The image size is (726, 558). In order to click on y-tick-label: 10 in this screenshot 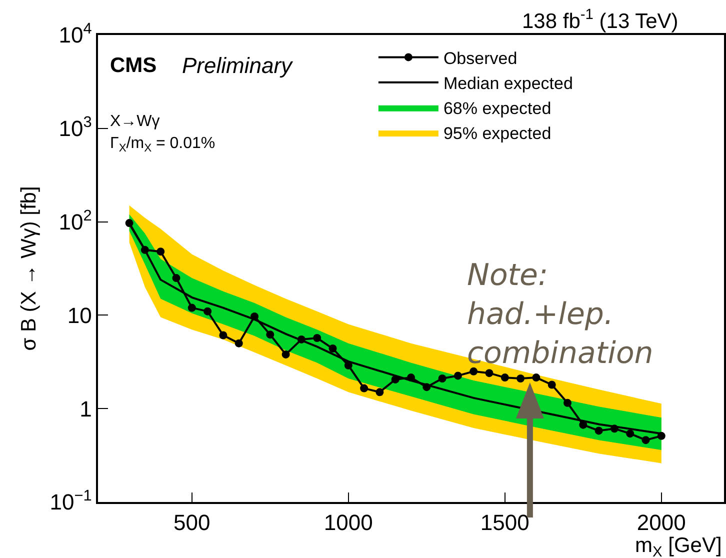, I will do `click(79, 315)`.